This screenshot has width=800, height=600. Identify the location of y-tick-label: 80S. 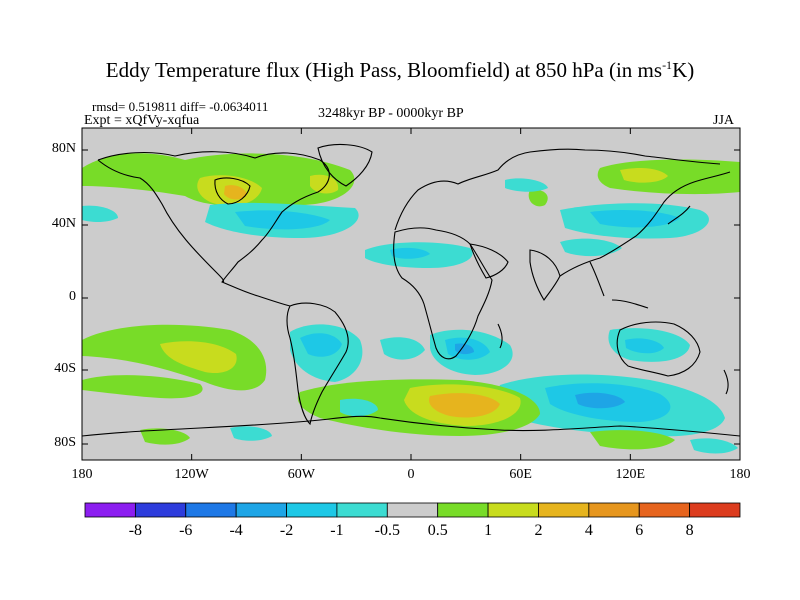
(65, 442).